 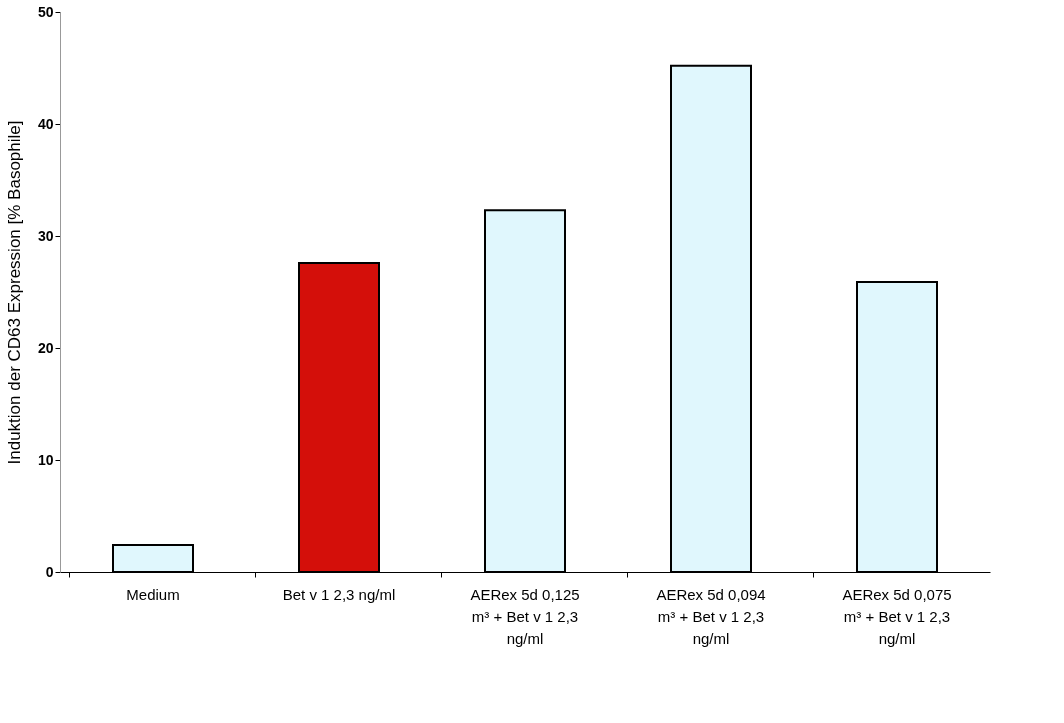 What do you see at coordinates (49, 571) in the screenshot?
I see `y-tick-label: 0` at bounding box center [49, 571].